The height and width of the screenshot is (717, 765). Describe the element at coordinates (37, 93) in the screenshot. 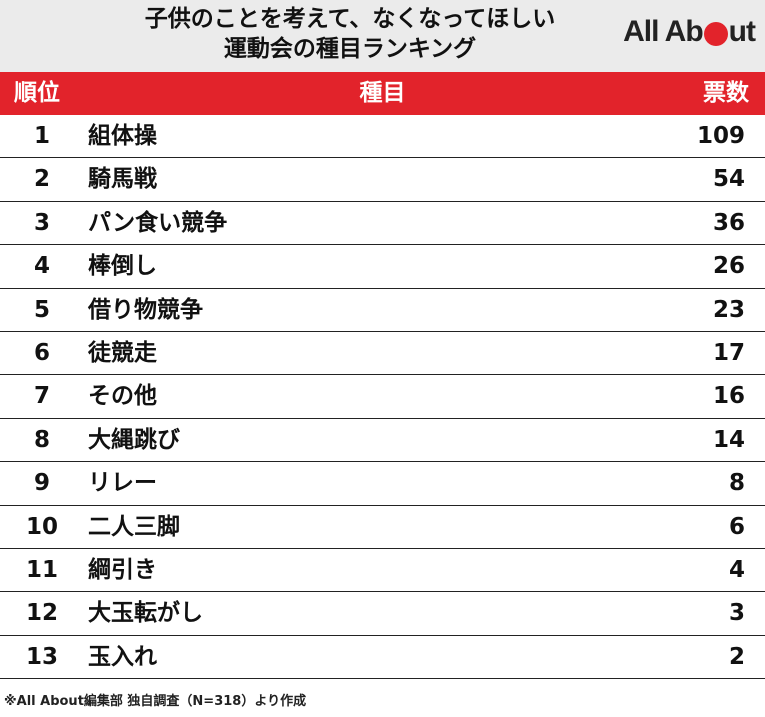

I see `column-header-rank: 順位` at that location.